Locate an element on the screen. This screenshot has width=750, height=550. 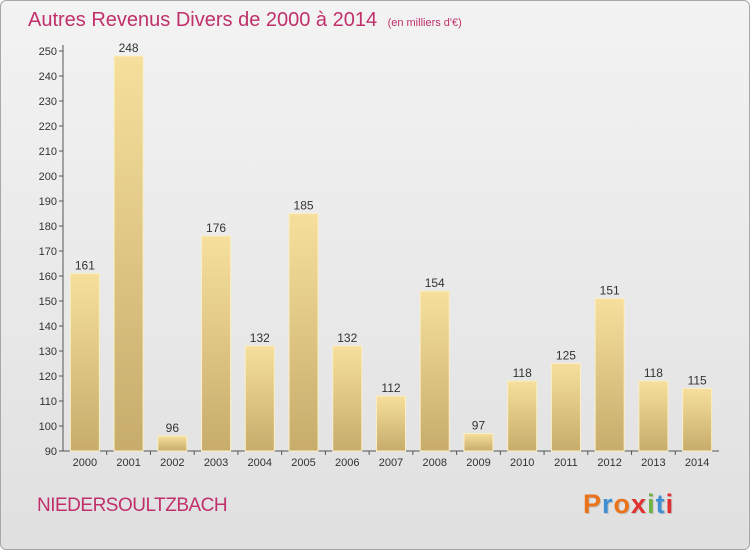
y-tick-label: 160 is located at coordinates (48, 277).